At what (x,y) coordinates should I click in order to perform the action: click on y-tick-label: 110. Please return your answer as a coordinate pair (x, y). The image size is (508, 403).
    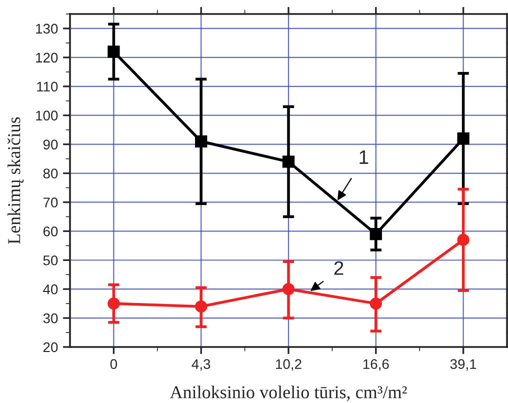
    Looking at the image, I should click on (47, 87).